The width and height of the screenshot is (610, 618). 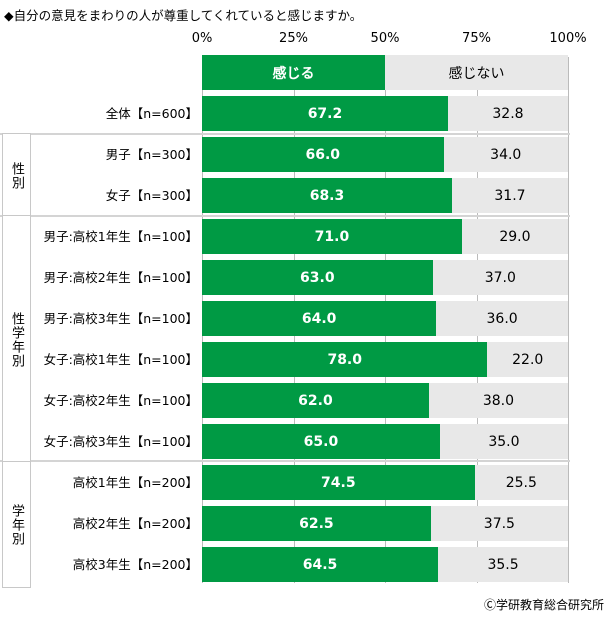 I want to click on bar-no: 37.0, so click(x=500, y=277).